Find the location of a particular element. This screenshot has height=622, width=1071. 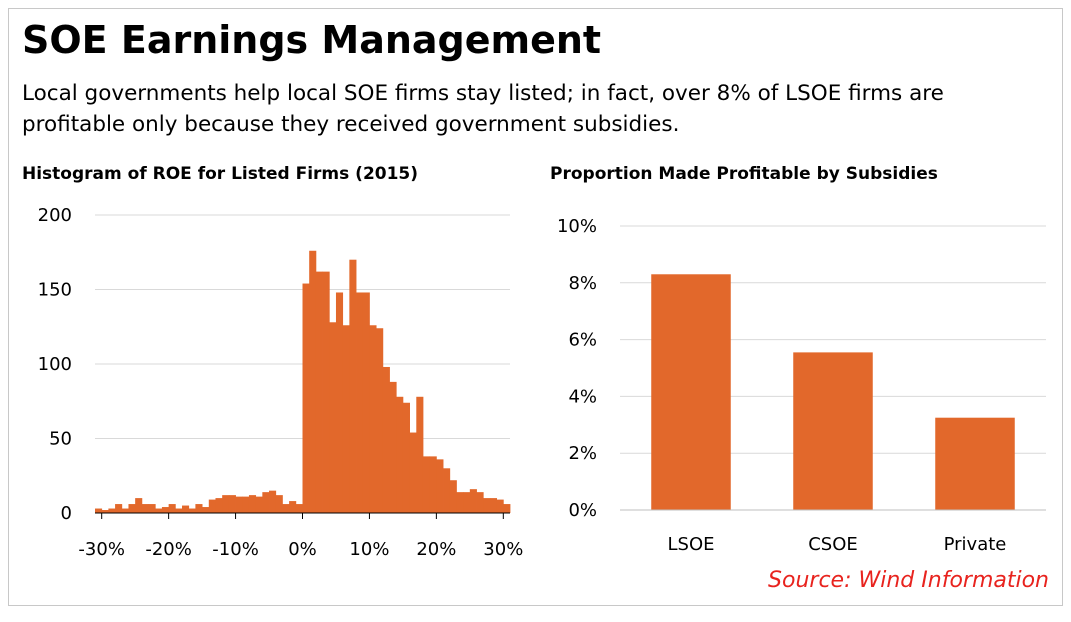

bar-chart-y-tick-label: 8% is located at coordinates (582, 283).